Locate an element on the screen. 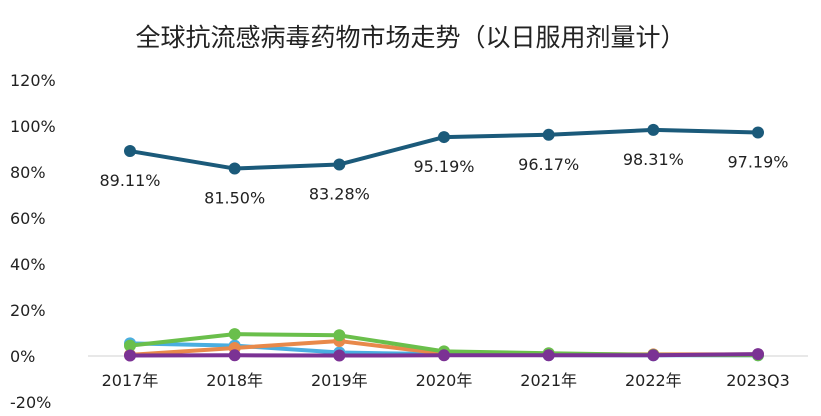 The width and height of the screenshot is (821, 416). y-tick-label: 60% is located at coordinates (28, 218).